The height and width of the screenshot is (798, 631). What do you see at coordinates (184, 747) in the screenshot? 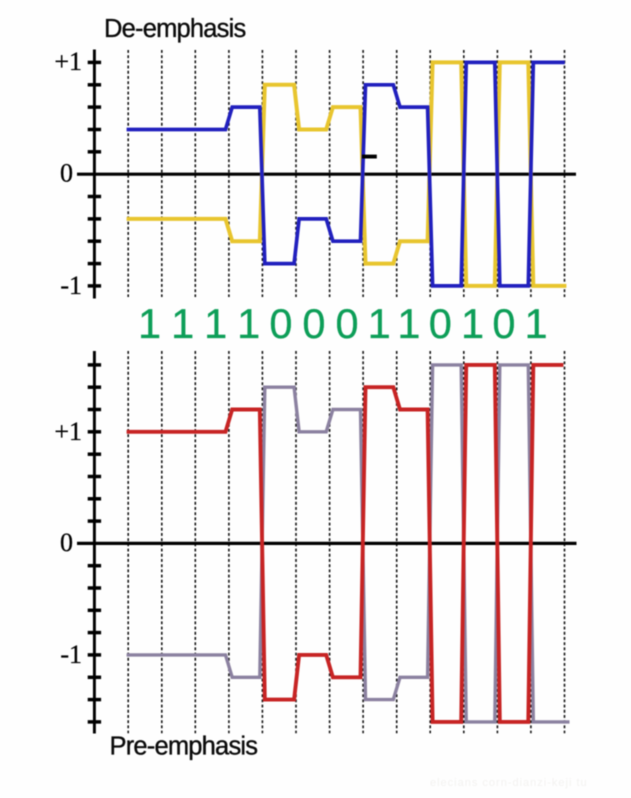
I see `svg-text: Pre-emphasis` at bounding box center [184, 747].